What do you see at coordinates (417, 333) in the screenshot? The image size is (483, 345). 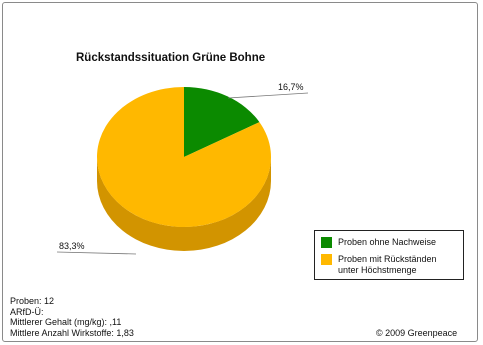 I see `copyright: © 2009 Greenpeace` at bounding box center [417, 333].